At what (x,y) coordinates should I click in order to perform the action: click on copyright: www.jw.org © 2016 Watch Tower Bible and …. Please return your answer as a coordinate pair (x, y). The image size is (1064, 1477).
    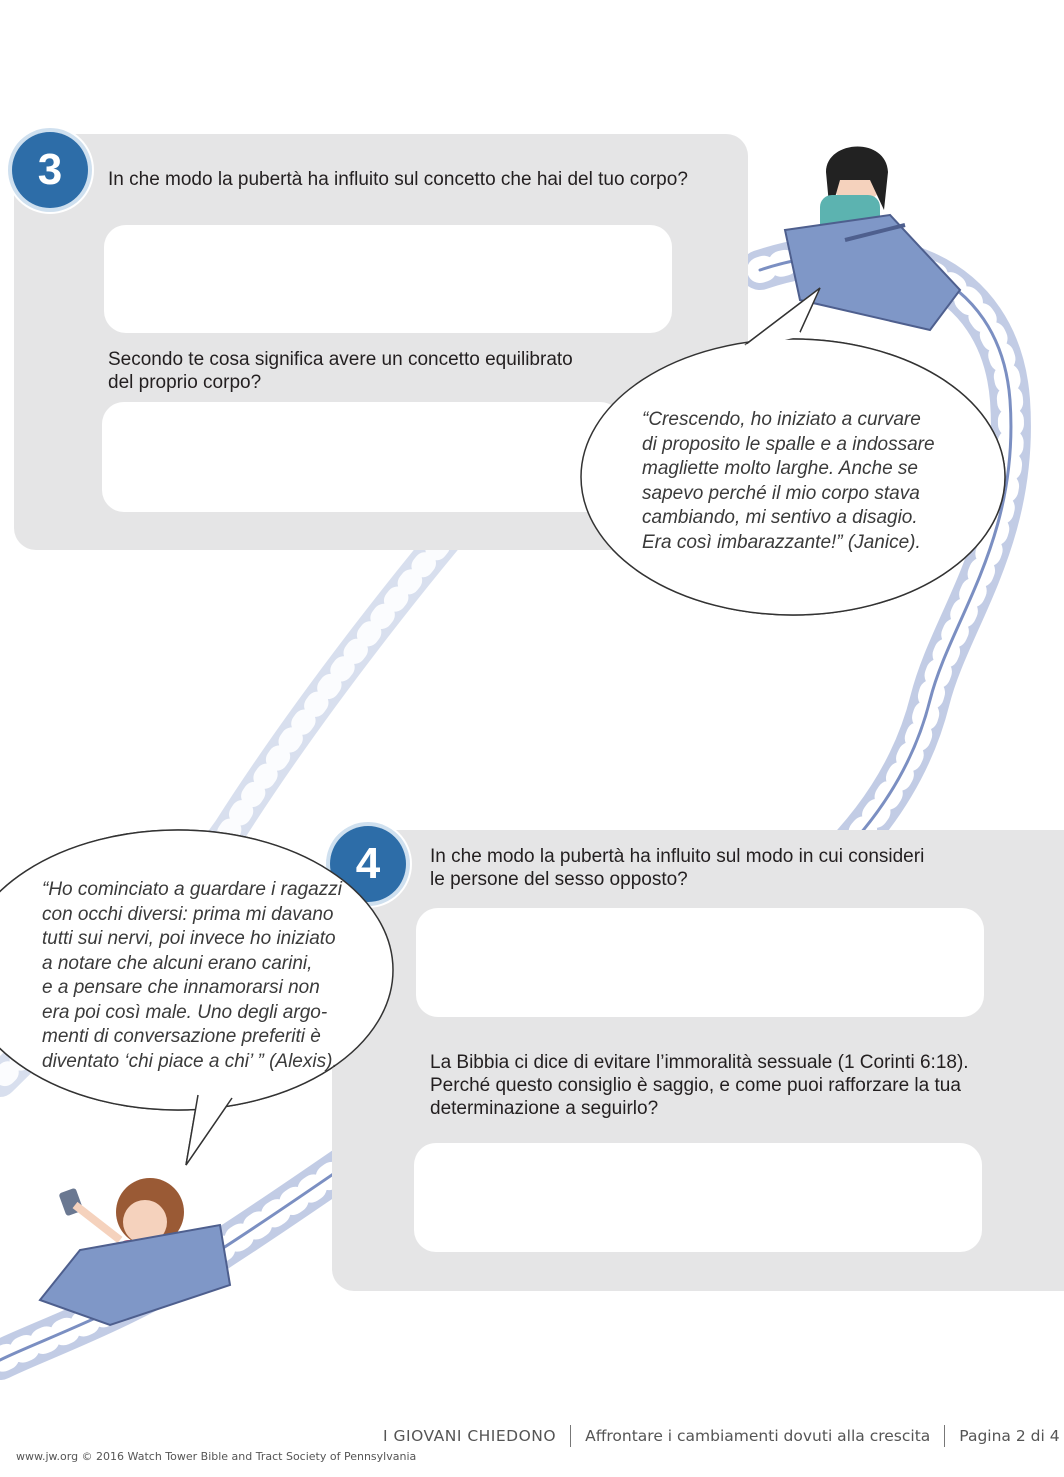
    Looking at the image, I should click on (216, 1456).